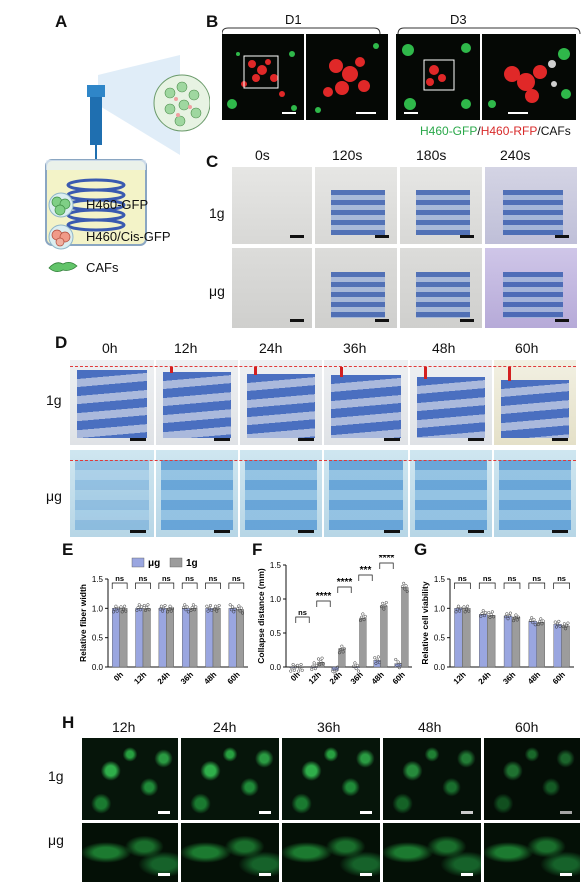 This screenshot has height=884, width=587. What do you see at coordinates (272, 205) in the screenshot?
I see `gel-image-c-1g-0s` at bounding box center [272, 205].